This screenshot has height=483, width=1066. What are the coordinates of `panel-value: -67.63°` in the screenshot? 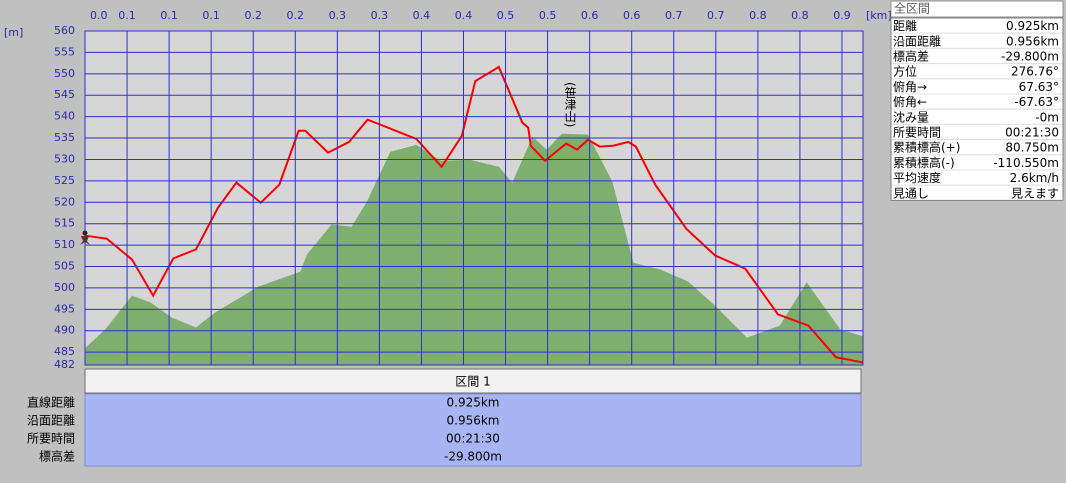 It's located at (1036, 102).